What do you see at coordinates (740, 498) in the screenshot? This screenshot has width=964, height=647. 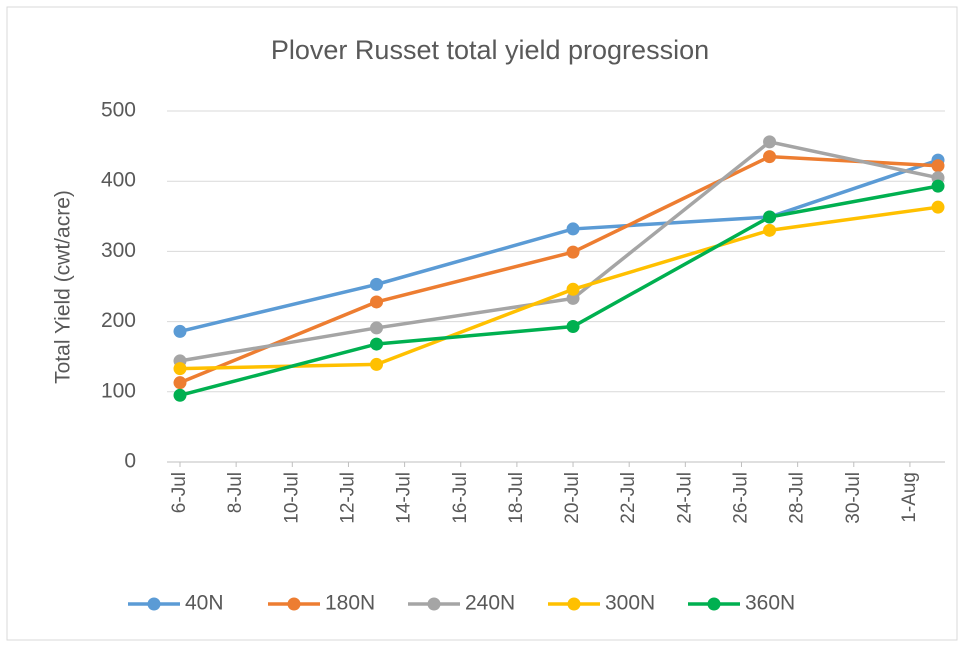 I see `x-tick-label: 26-Jul` at bounding box center [740, 498].